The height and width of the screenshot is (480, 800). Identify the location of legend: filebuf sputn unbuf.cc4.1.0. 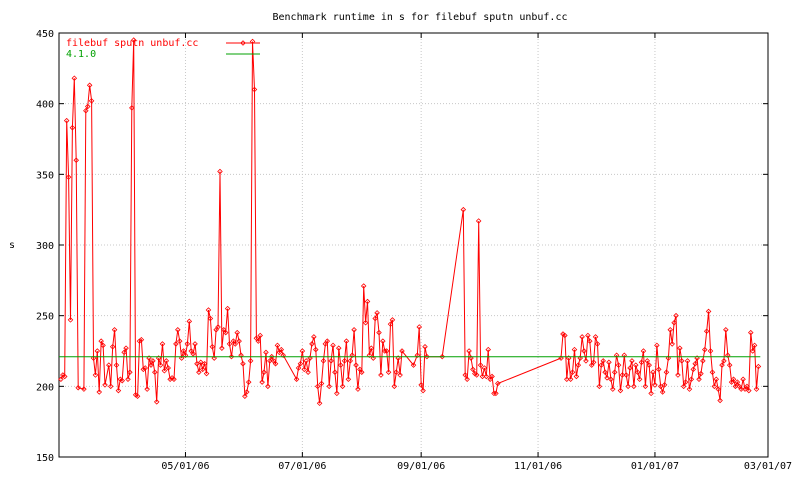
(163, 49).